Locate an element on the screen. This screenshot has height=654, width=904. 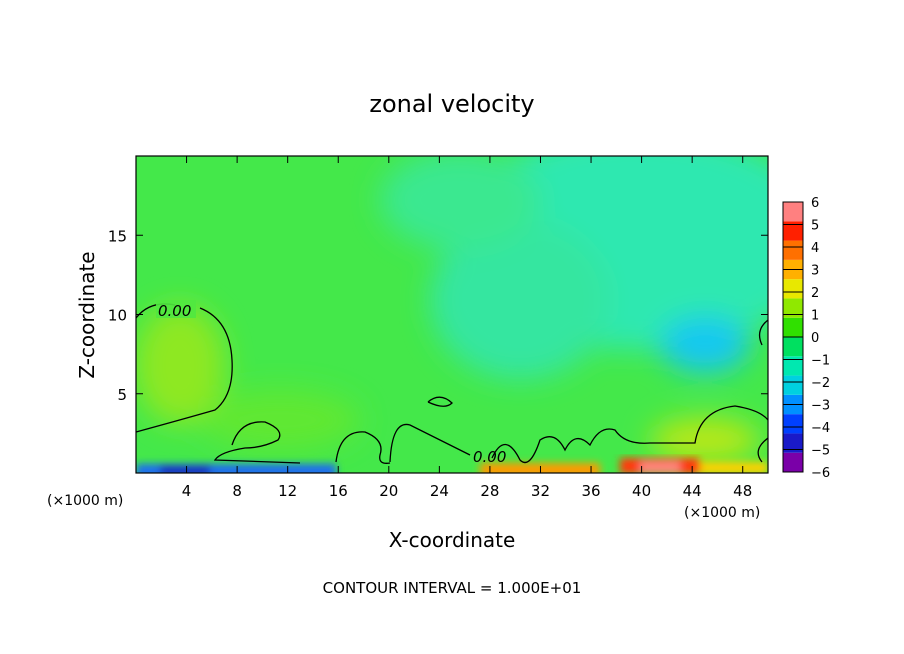
x-tick-label: 36 is located at coordinates (590, 491).